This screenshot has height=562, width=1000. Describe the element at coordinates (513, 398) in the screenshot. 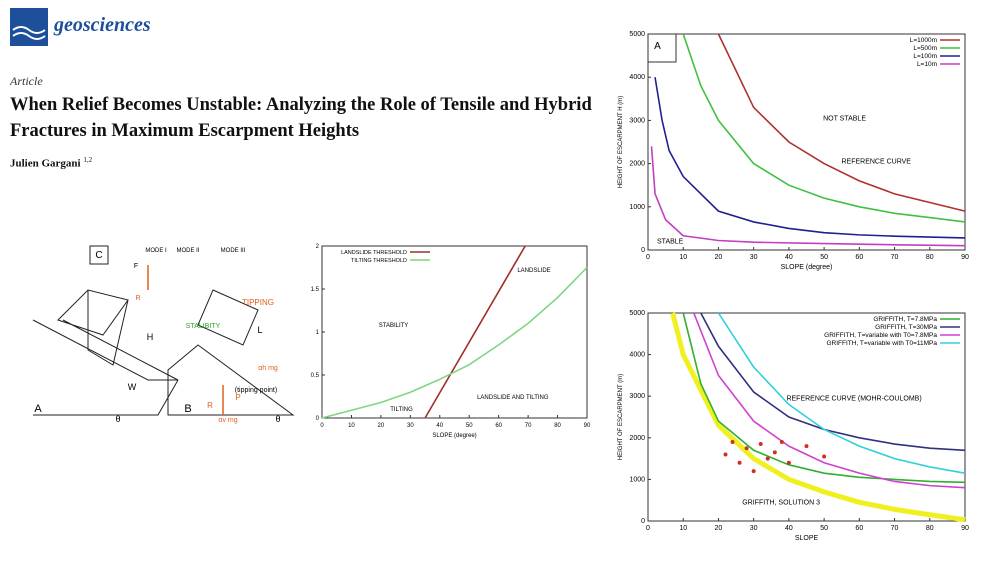

I see `annotation: LANDSLIDE AND TILTING` at that location.